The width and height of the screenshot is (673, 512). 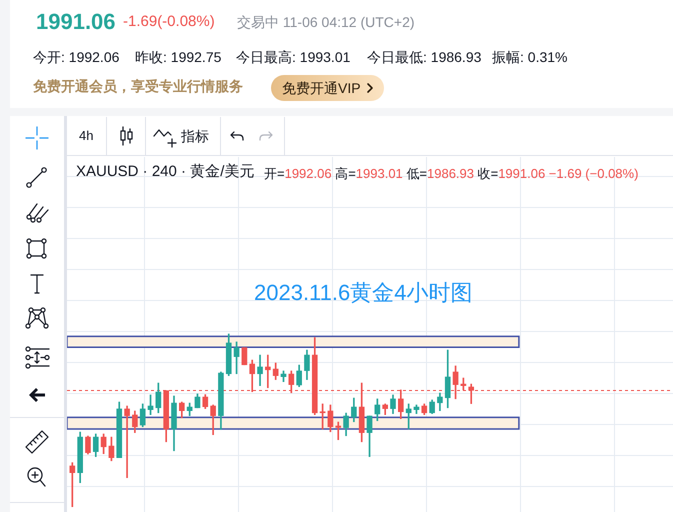 What do you see at coordinates (195, 136) in the screenshot?
I see `text: 指标` at bounding box center [195, 136].